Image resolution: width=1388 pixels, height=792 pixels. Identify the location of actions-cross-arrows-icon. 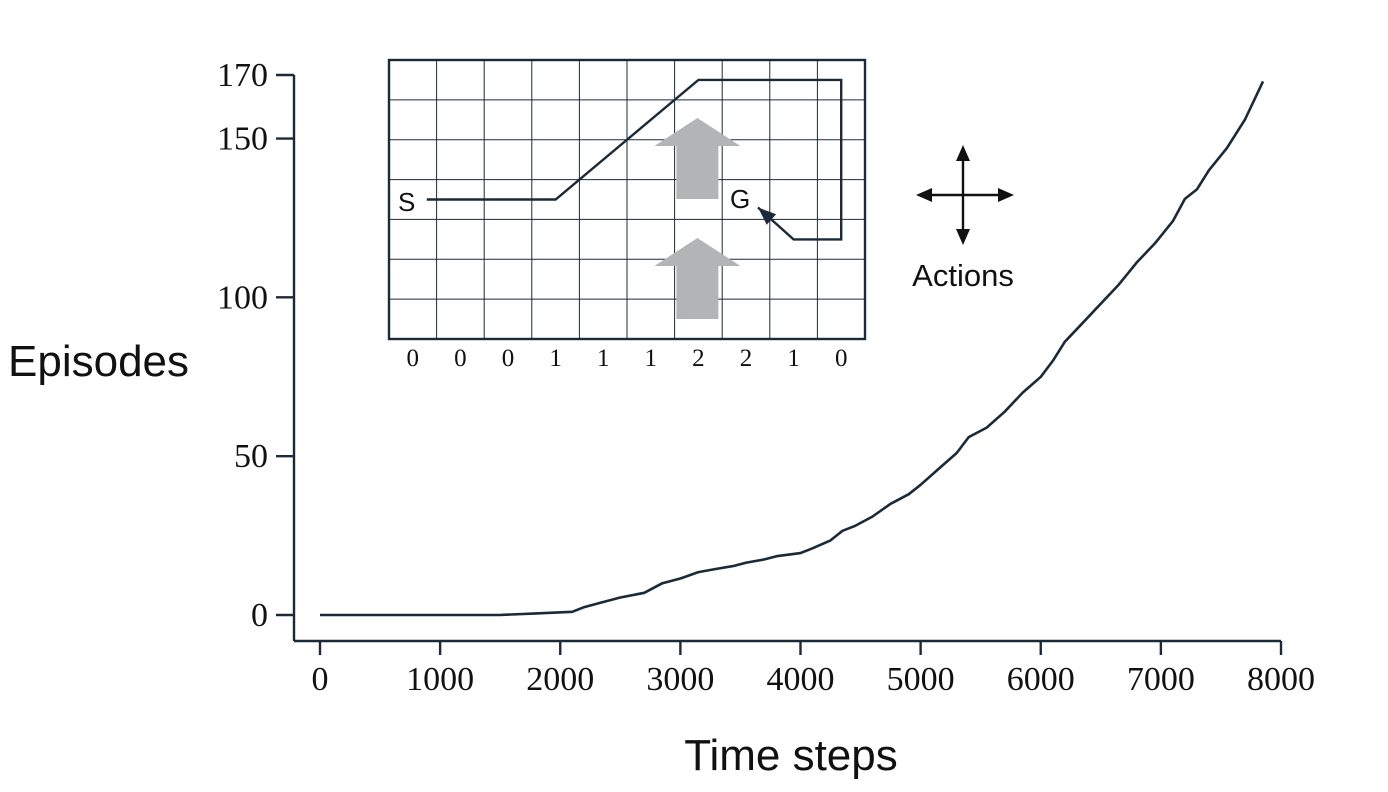
(965, 195).